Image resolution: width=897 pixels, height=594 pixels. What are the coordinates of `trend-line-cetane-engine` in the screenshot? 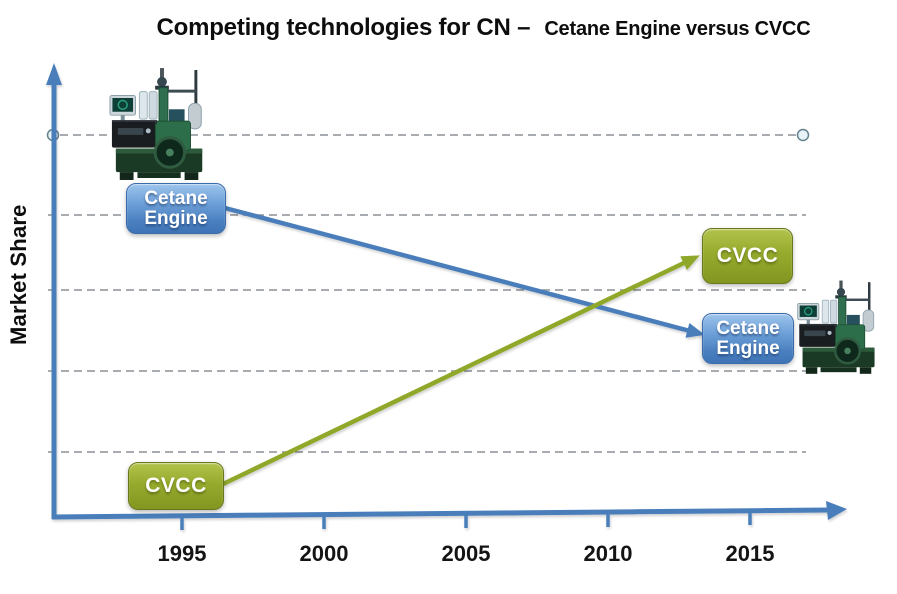 It's located at (464, 271).